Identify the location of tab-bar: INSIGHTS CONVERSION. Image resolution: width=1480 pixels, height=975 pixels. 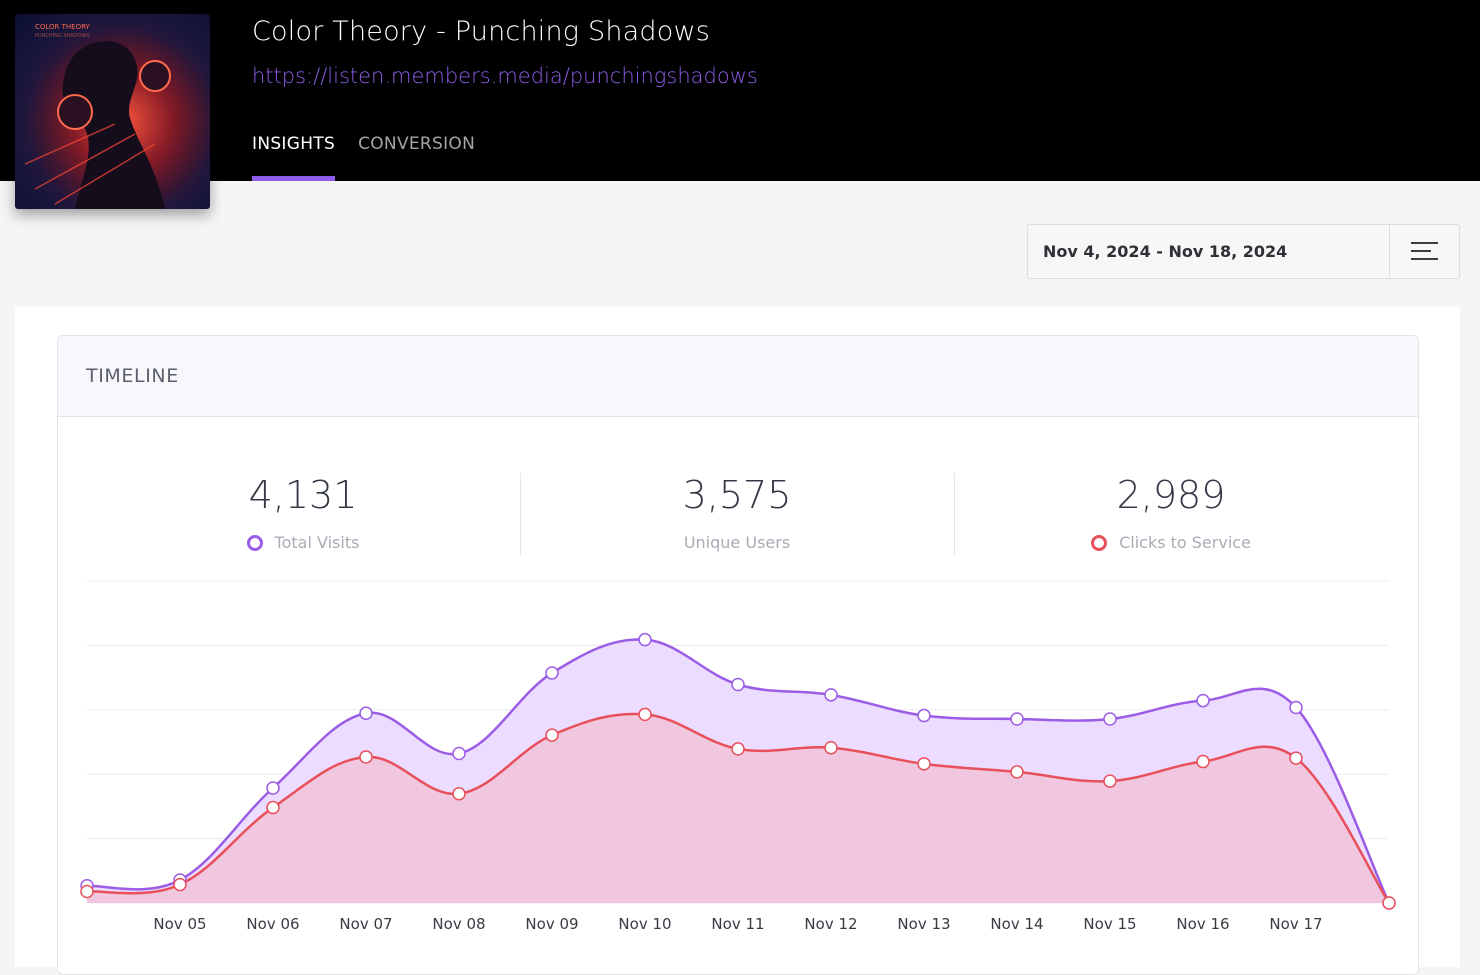
(375, 157).